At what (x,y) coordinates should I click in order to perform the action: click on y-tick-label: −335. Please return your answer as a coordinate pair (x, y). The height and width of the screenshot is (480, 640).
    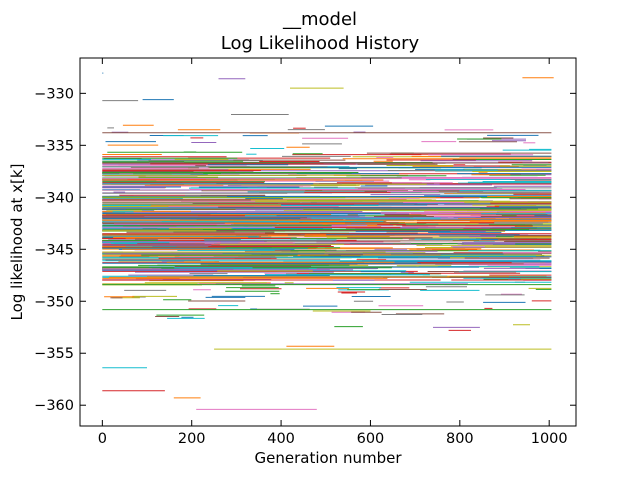
    Looking at the image, I should click on (54, 146).